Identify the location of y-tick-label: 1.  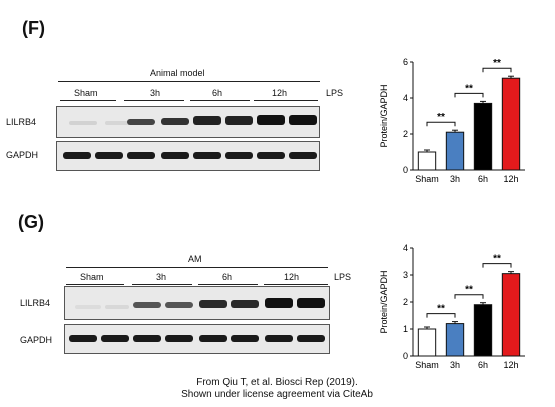
(405, 329).